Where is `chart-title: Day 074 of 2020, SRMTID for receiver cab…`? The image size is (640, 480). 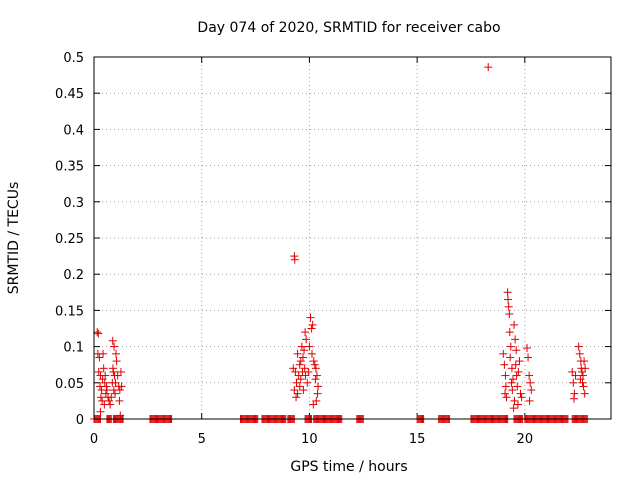
chart-title: Day 074 of 2020, SRMTID for receiver cab… is located at coordinates (348, 28).